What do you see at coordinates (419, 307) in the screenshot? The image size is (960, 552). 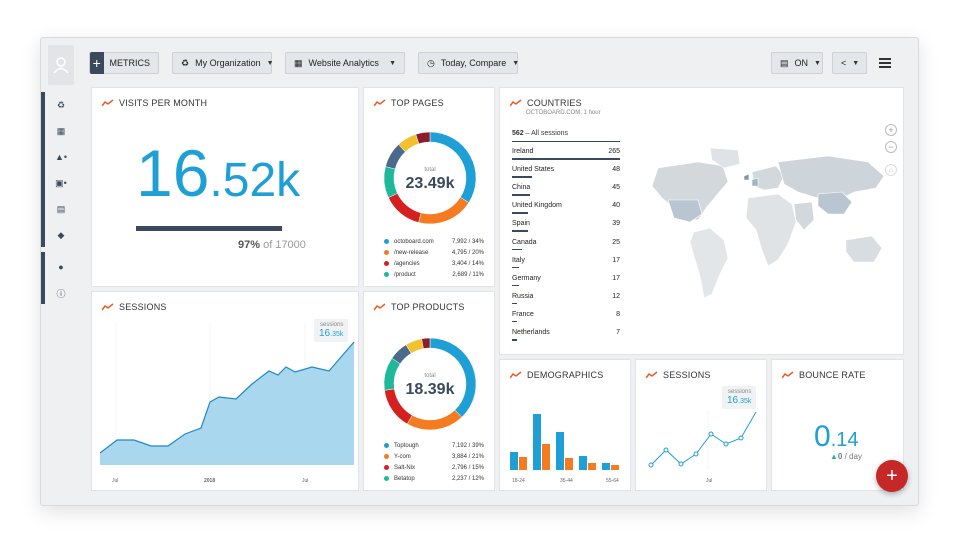 I see `card-title: TOP PRODUCTS` at bounding box center [419, 307].